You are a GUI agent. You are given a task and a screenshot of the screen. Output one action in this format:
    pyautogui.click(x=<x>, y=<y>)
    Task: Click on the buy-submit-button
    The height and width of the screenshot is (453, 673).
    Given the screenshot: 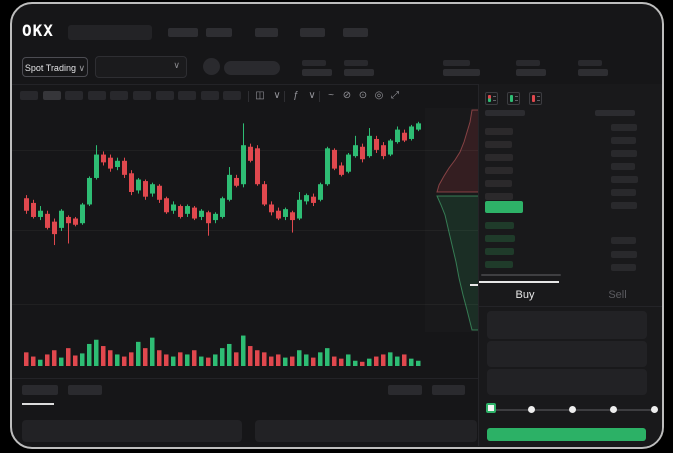 What is the action you would take?
    pyautogui.click(x=566, y=434)
    